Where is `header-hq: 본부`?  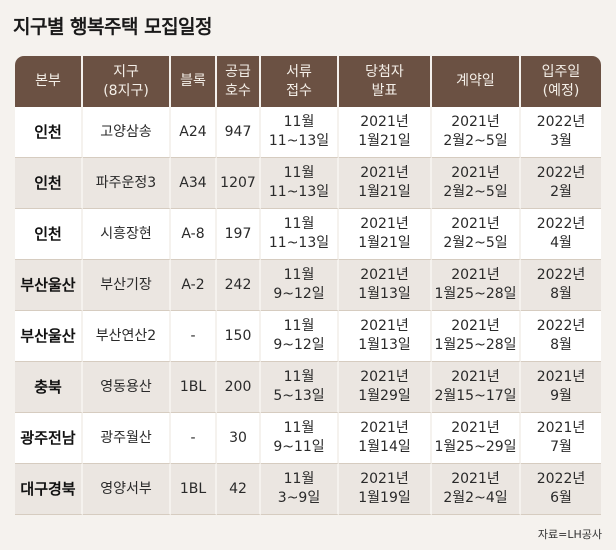 header-hq: 본부 is located at coordinates (49, 81).